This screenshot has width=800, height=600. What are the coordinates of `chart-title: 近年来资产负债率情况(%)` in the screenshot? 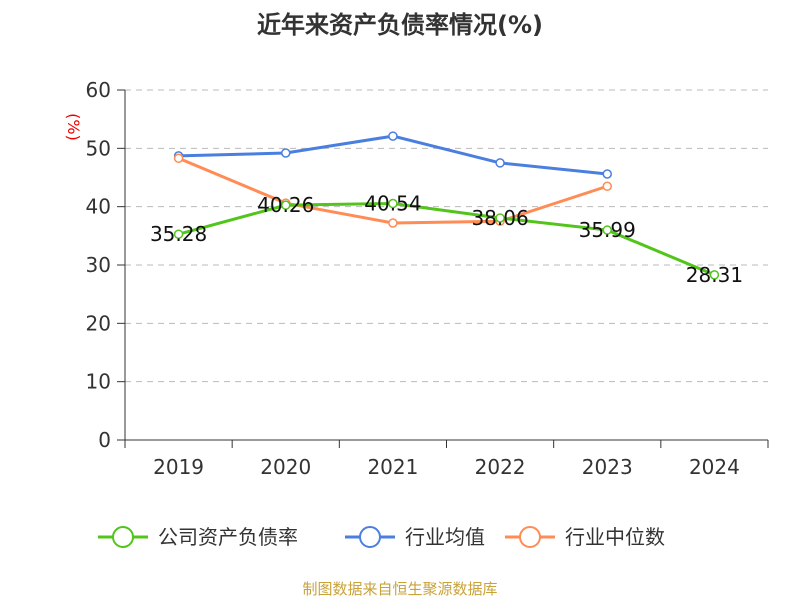 It's located at (400, 25).